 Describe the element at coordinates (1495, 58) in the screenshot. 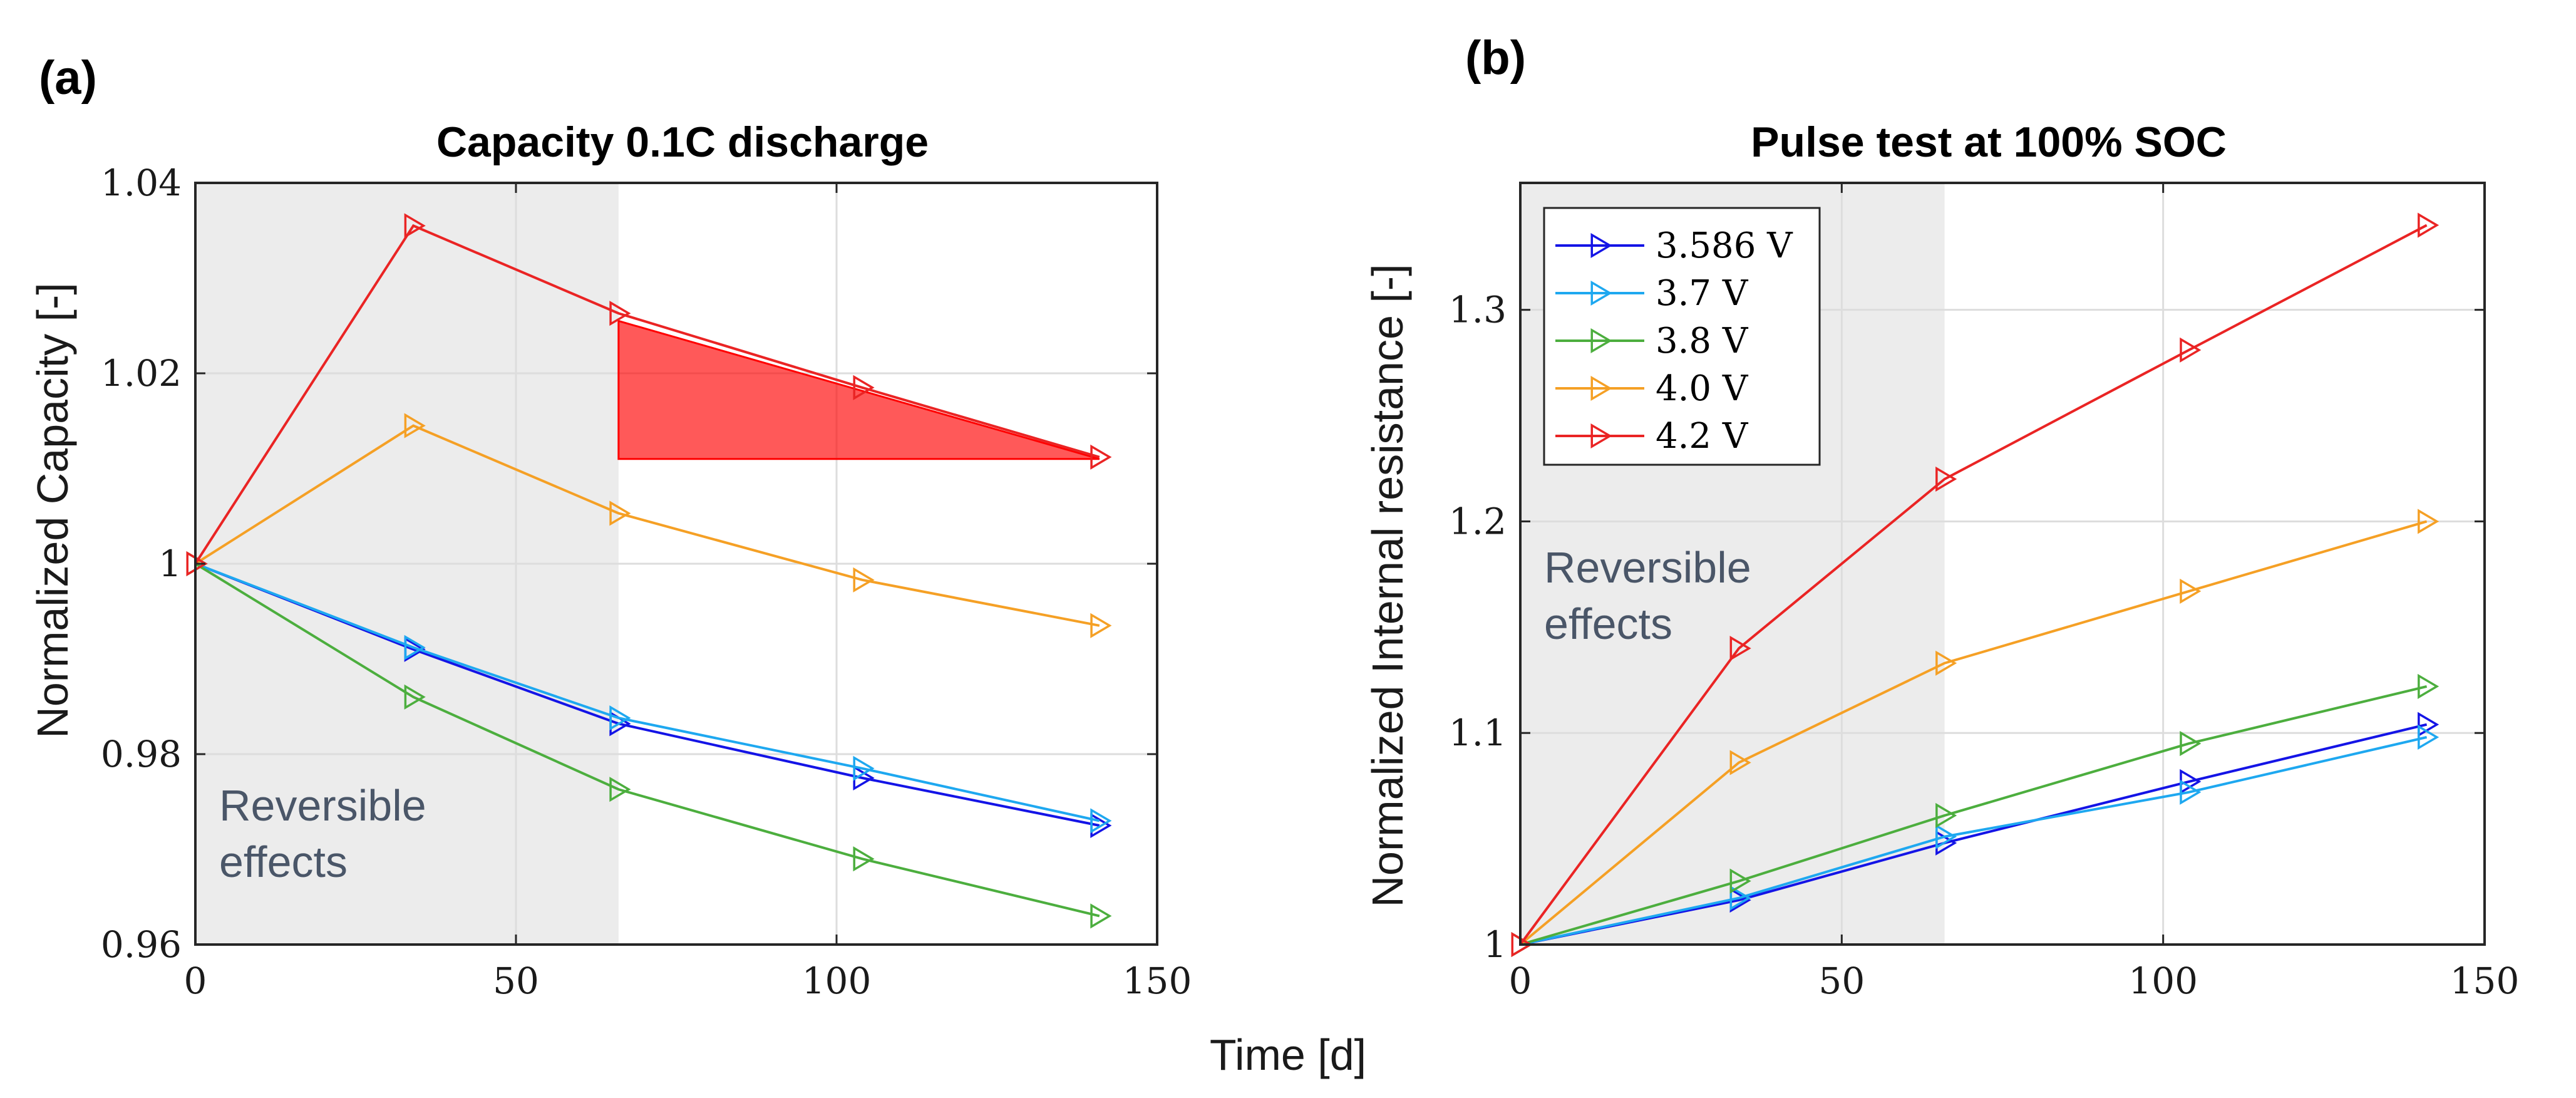

I see `panel-b-label: (b)` at that location.